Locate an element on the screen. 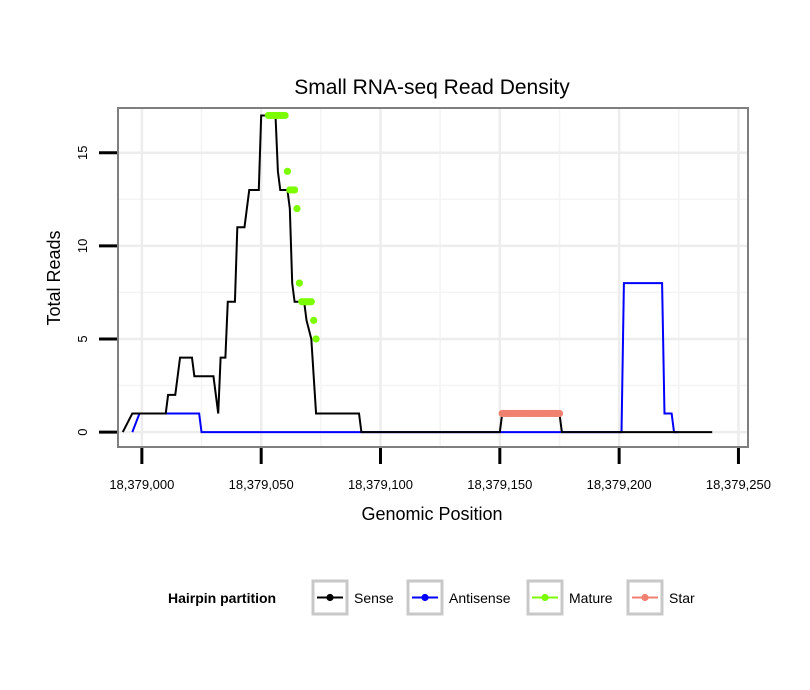  x-tick-label: 18,379,200 is located at coordinates (619, 484).